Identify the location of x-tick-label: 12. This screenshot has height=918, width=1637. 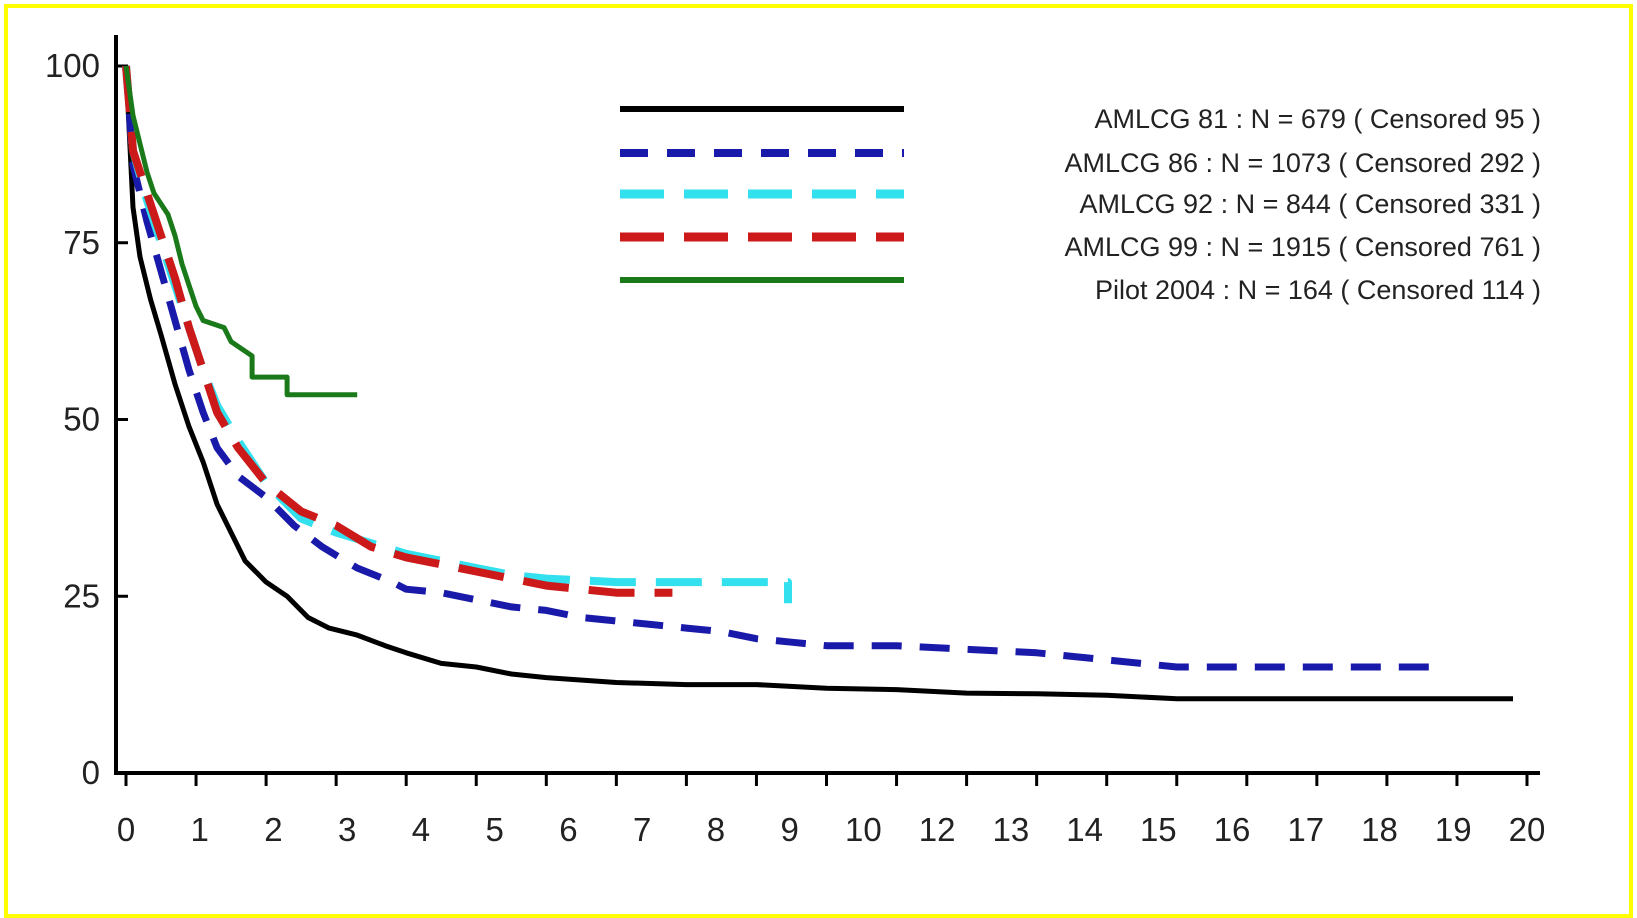
(937, 829).